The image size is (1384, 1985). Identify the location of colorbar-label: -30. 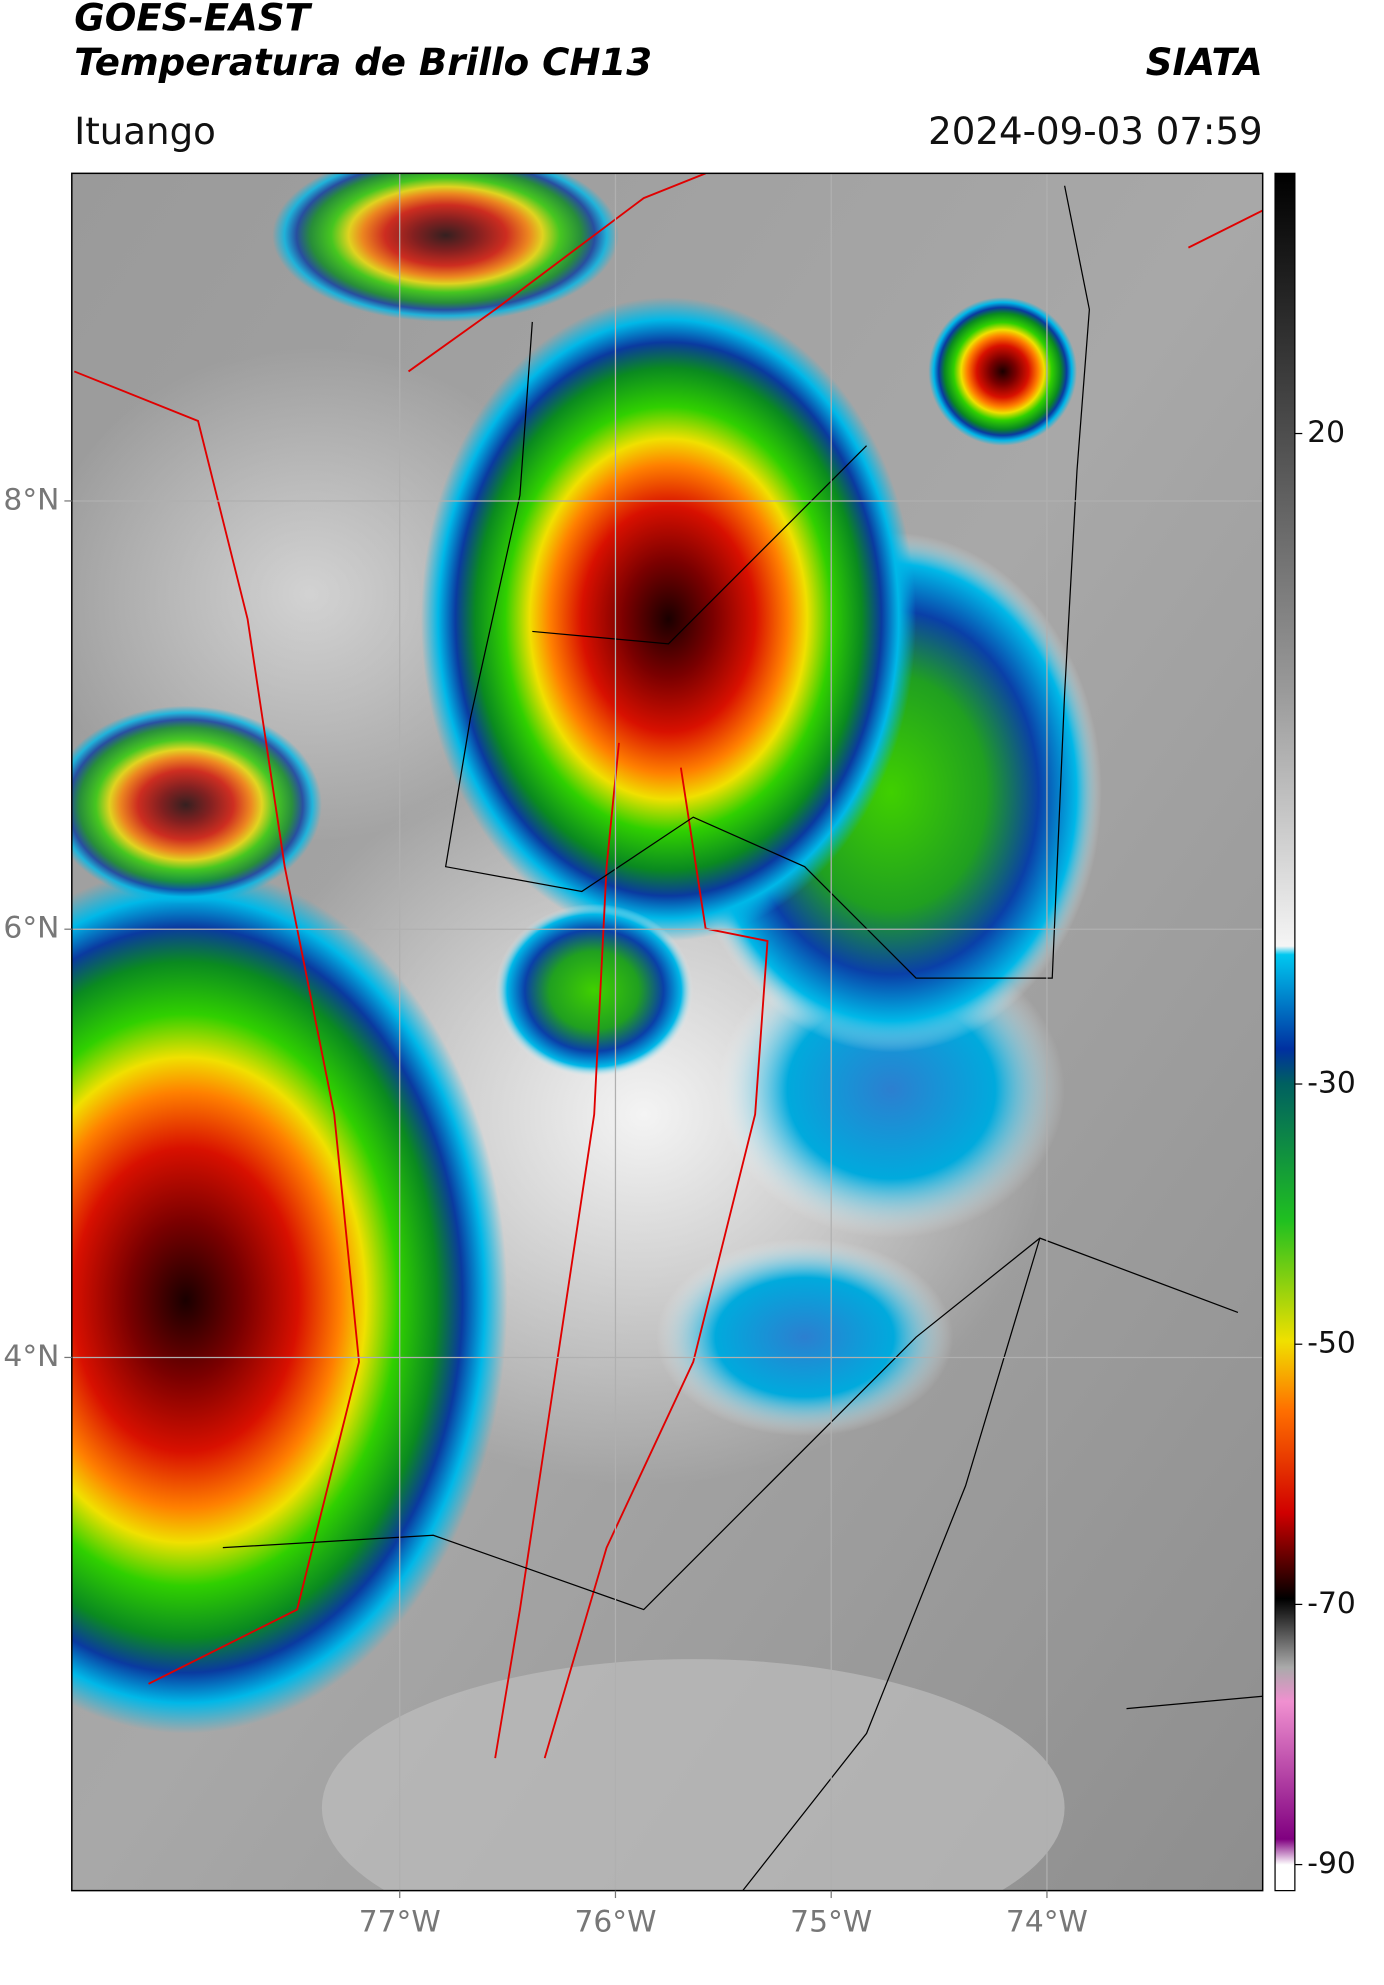
(1331, 1083).